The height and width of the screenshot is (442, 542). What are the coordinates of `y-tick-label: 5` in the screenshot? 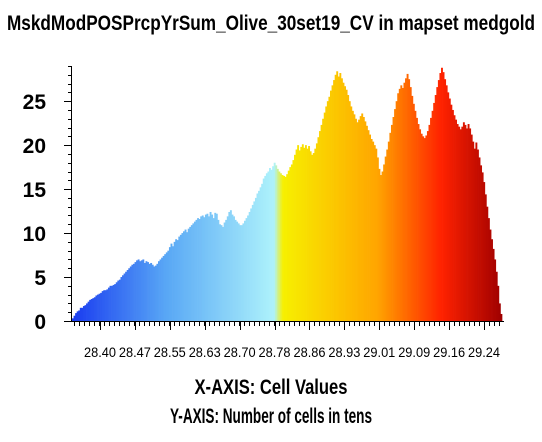 It's located at (40, 278).